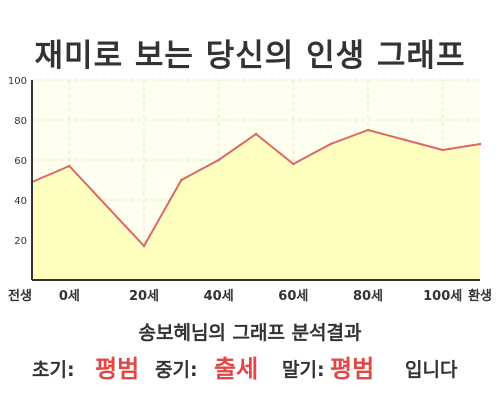  Describe the element at coordinates (236, 369) in the screenshot. I see `middle-value: 출세` at that location.